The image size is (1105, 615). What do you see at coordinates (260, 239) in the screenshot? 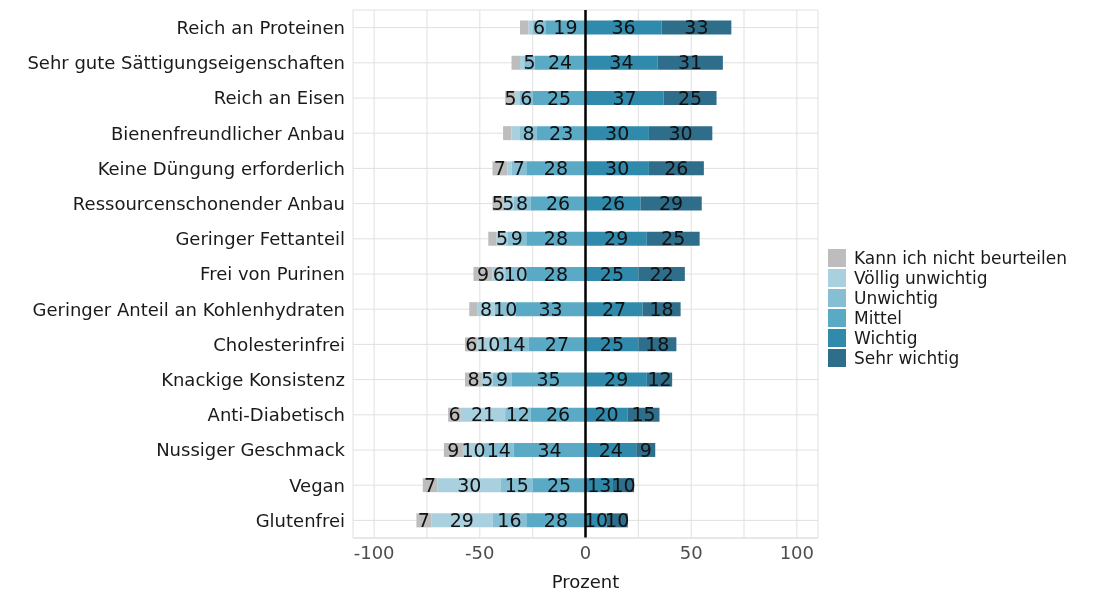
I see `y-tick-label: Geringer Fettanteil` at bounding box center [260, 239].